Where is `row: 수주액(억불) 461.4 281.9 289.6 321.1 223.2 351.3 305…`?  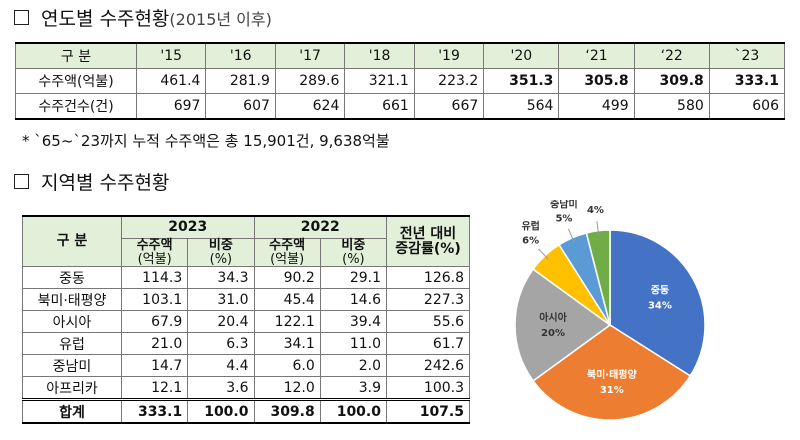 row: 수주액(억불) 461.4 281.9 289.6 321.1 223.2 351.3 305… is located at coordinates (400, 81).